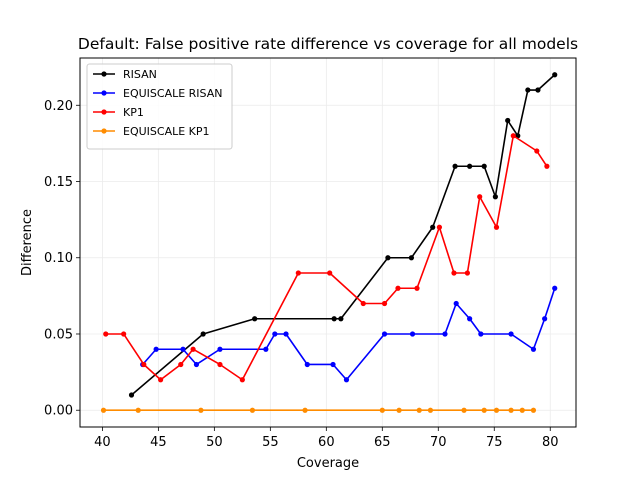  What do you see at coordinates (494, 442) in the screenshot?
I see `x-tick-label: 75` at bounding box center [494, 442].